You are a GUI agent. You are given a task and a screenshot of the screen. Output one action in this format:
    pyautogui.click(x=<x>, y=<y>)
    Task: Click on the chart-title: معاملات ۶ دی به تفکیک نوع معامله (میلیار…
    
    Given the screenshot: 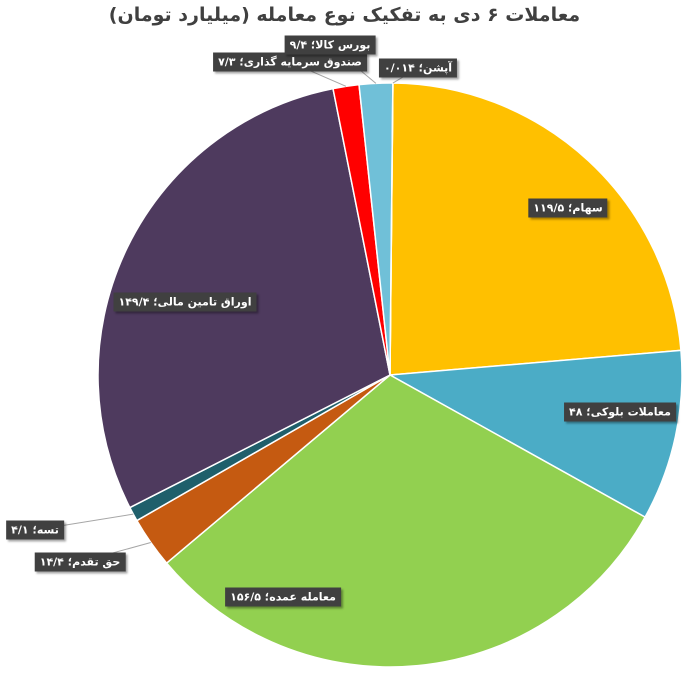 What is the action you would take?
    pyautogui.click(x=344, y=15)
    